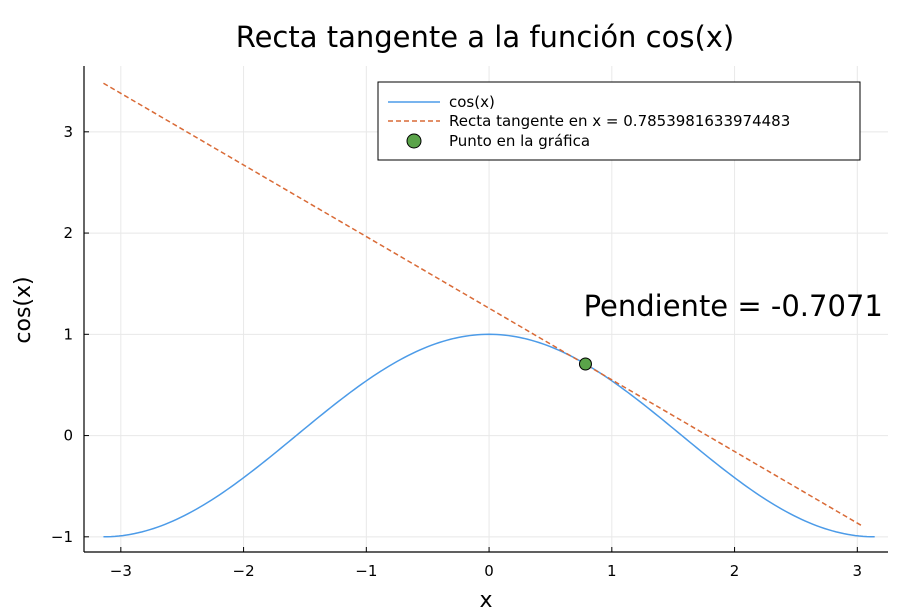  What do you see at coordinates (68, 132) in the screenshot?
I see `y-tick-label: 3` at bounding box center [68, 132].